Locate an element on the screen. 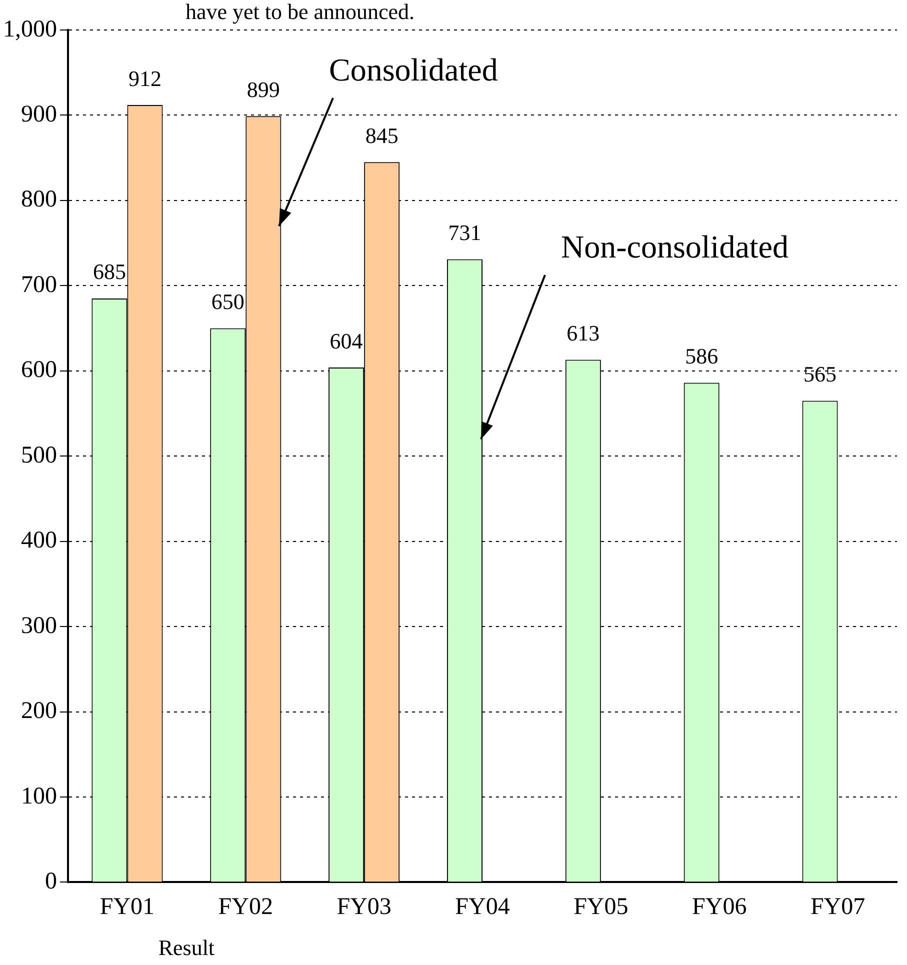 The width and height of the screenshot is (907, 965). x-tick-label: FY07 is located at coordinates (838, 907).